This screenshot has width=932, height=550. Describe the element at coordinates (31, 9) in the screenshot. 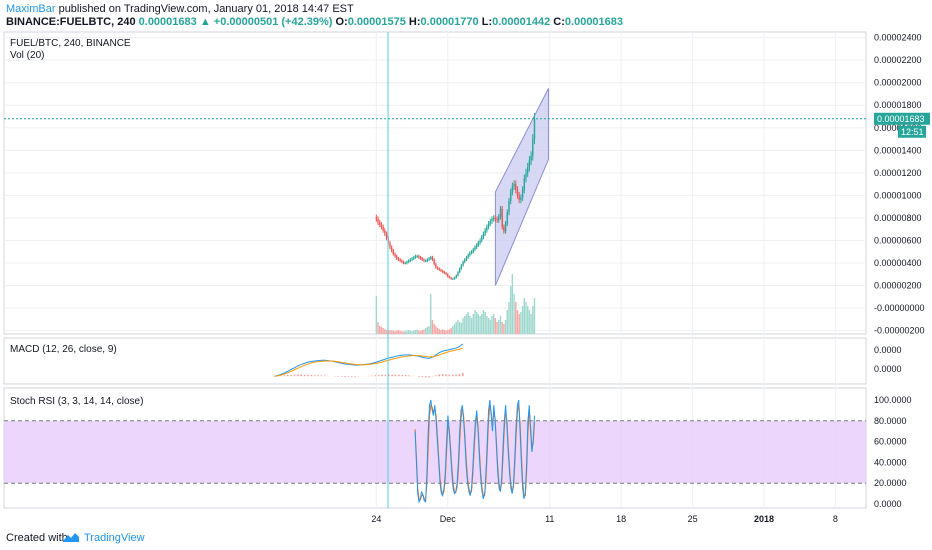

I see `author-link: MaximBar` at that location.